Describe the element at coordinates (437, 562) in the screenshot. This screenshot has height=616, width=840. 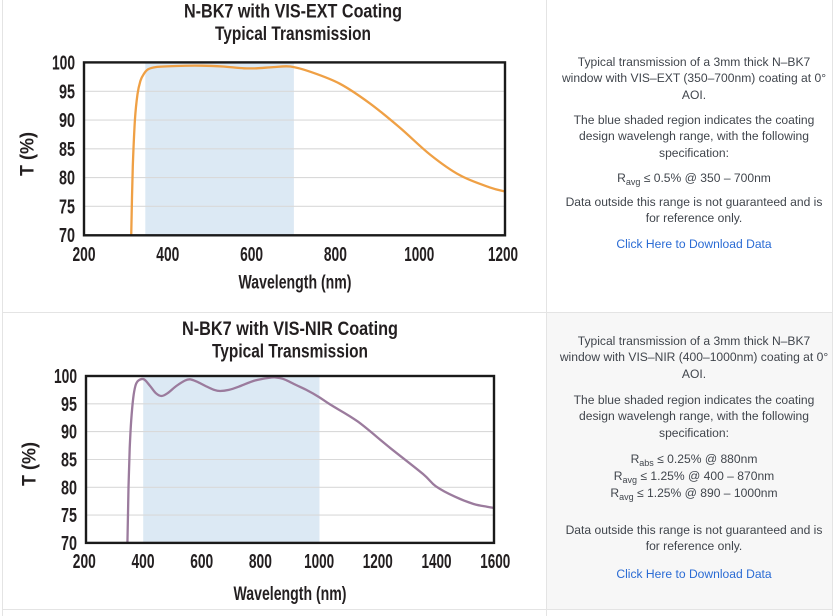
I see `svg-text: 1400` at that location.